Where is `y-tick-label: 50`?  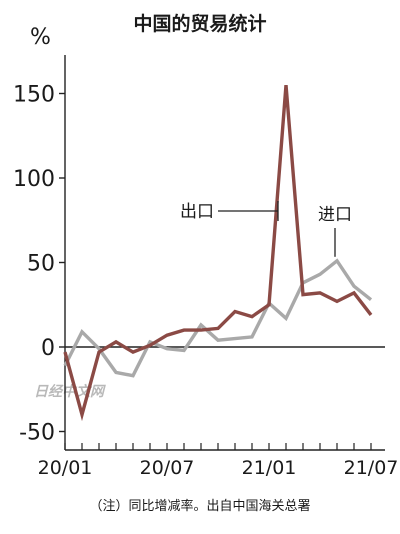 y-tick-label: 50 is located at coordinates (41, 264).